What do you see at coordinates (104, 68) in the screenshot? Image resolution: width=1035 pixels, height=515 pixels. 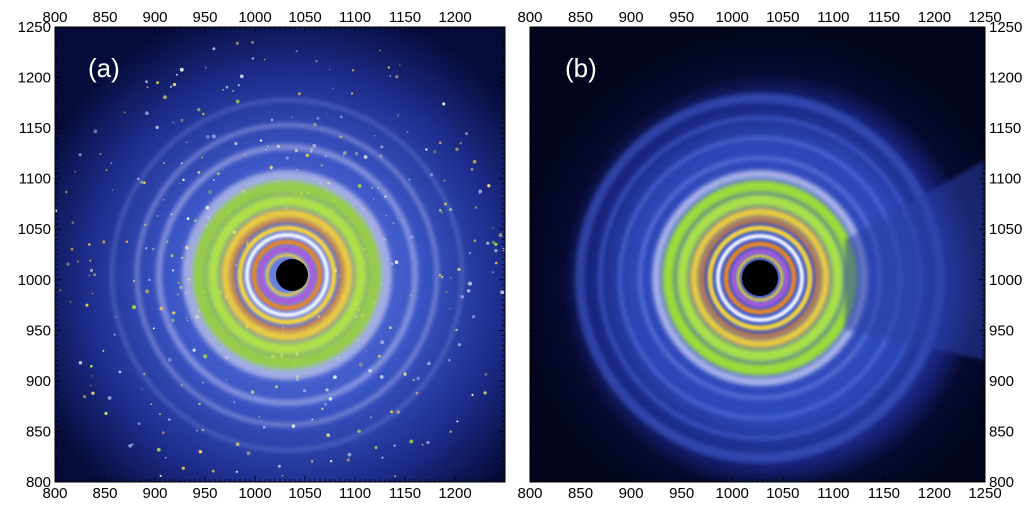 I see `panel-a-label: (a)` at bounding box center [104, 68].